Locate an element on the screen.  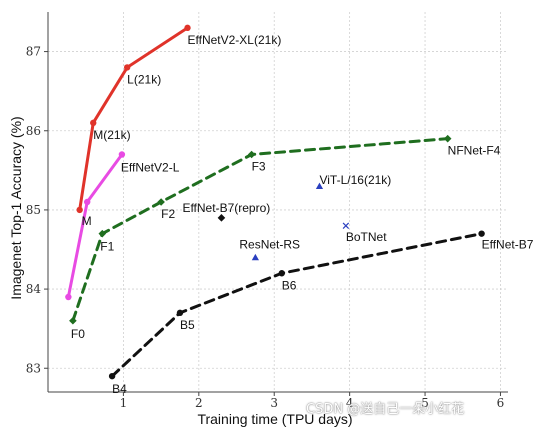
y-tick-label: 84 is located at coordinates (34, 289).